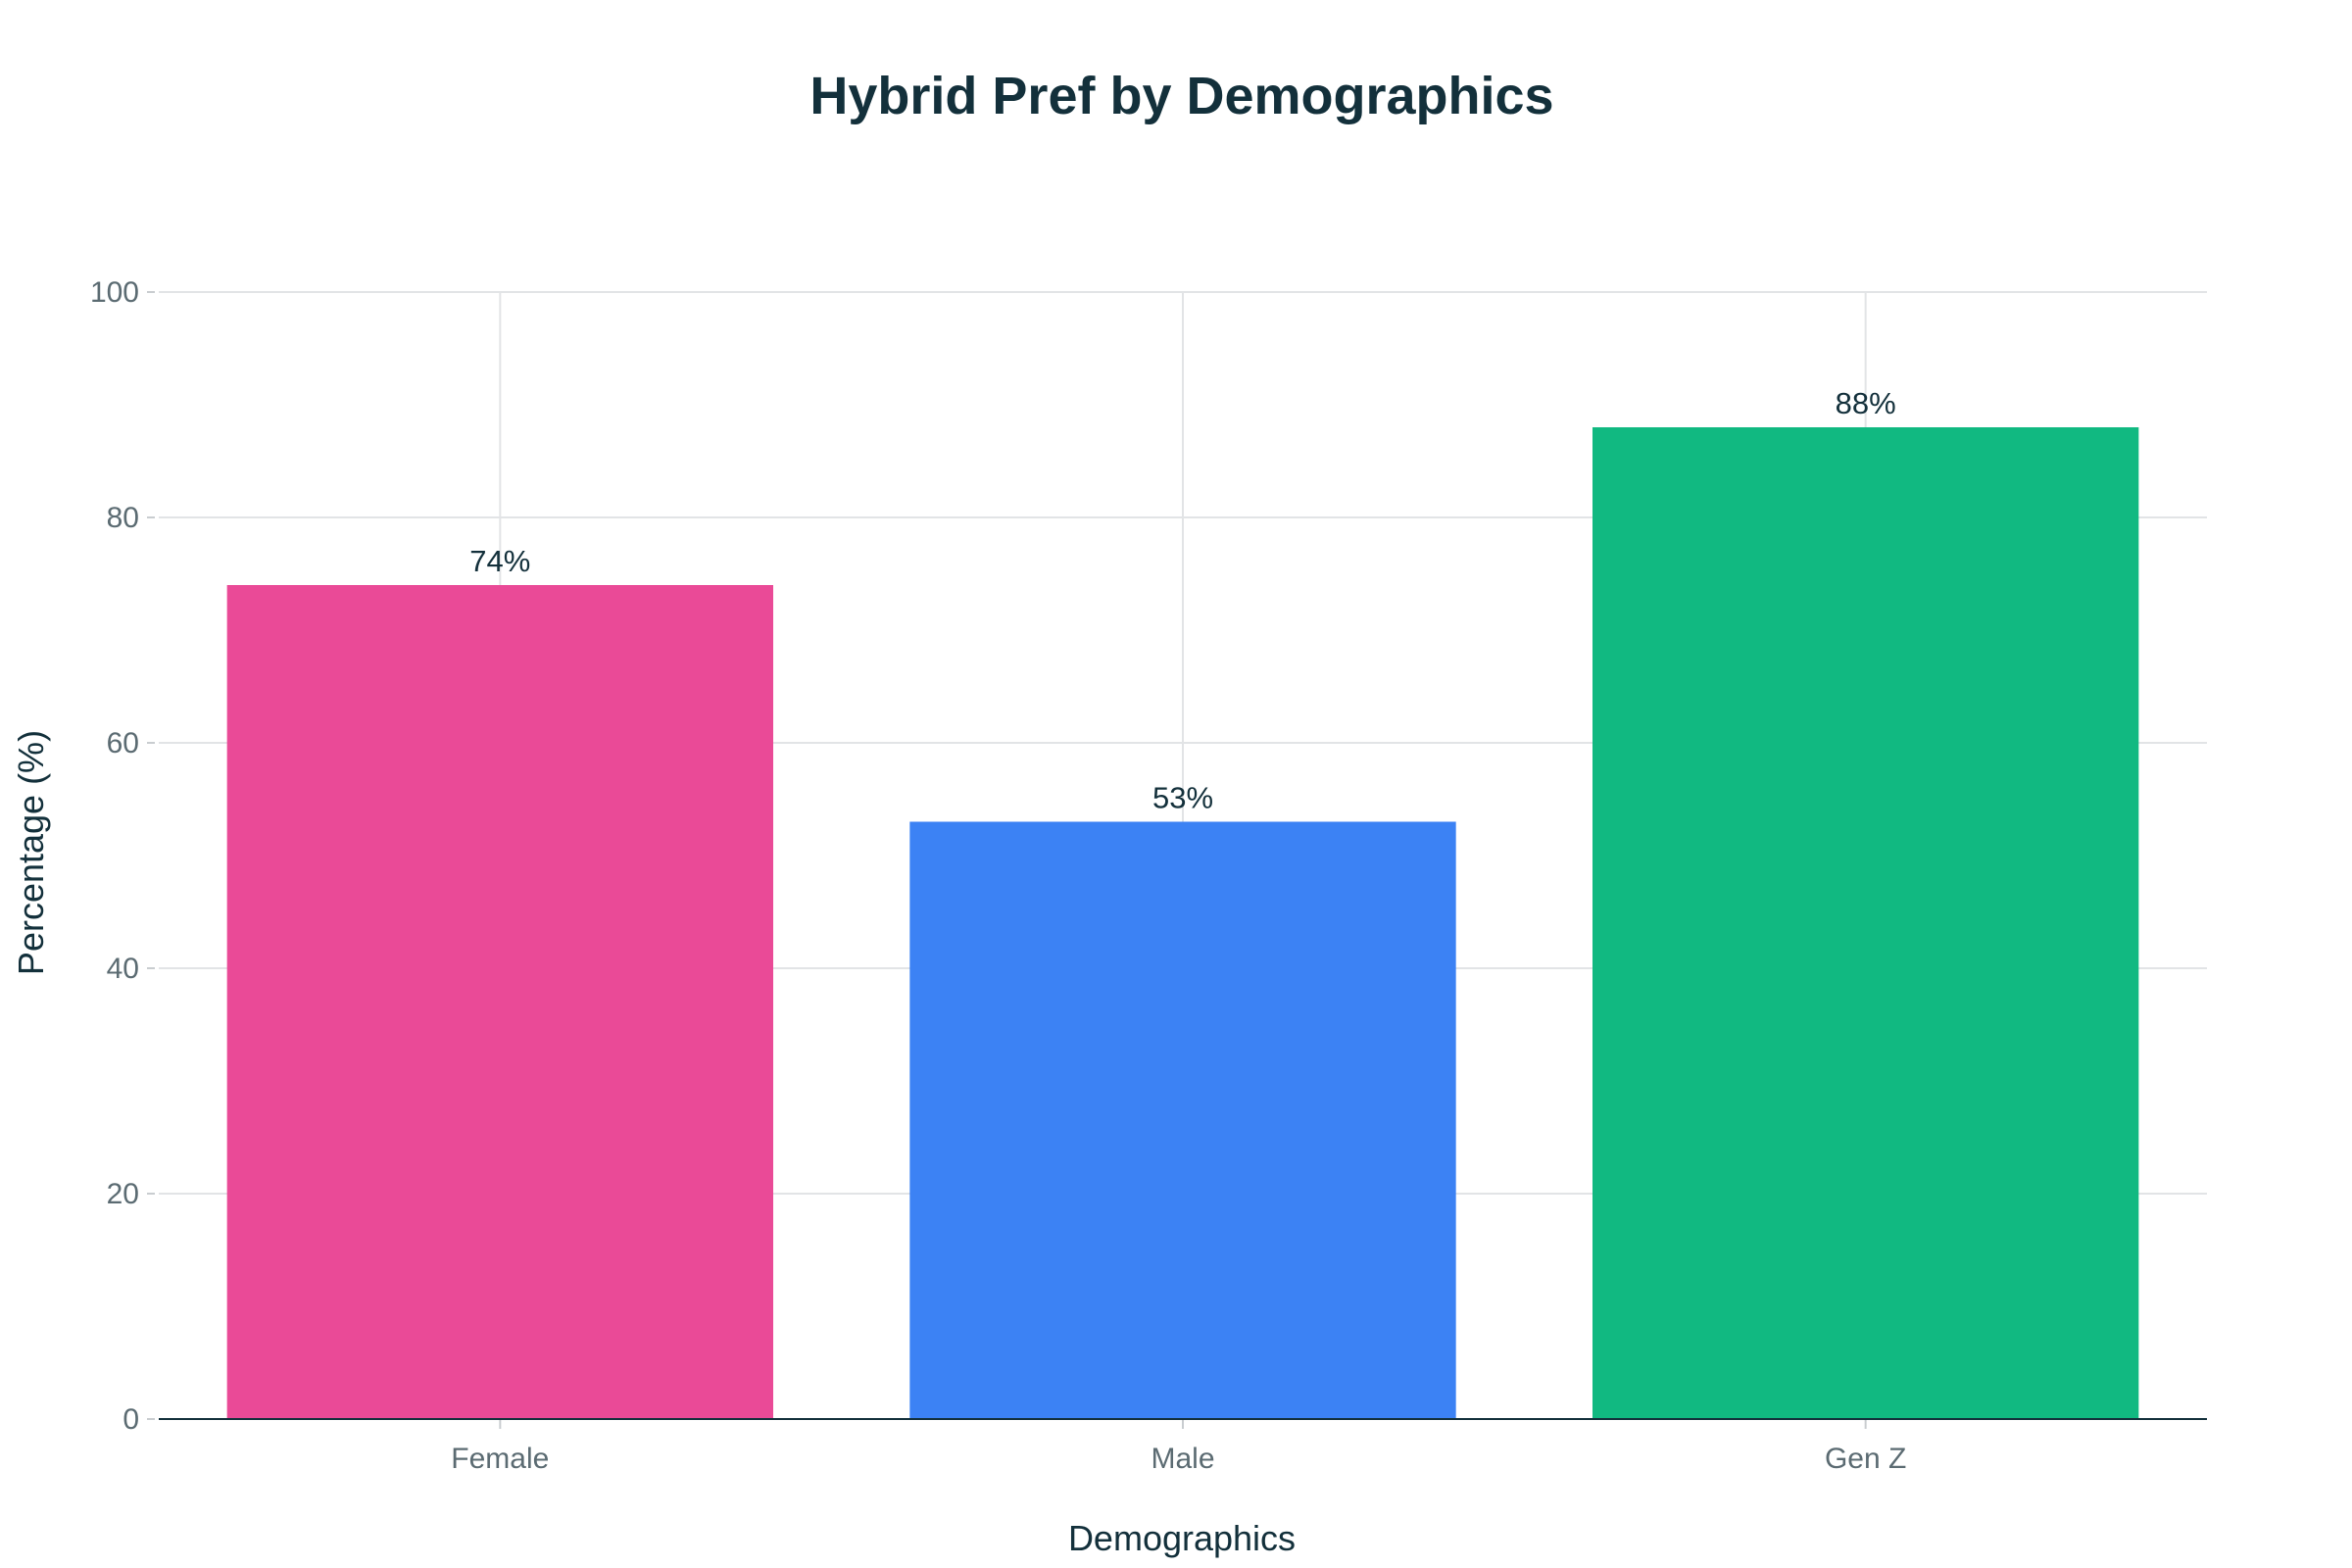 Image resolution: width=2352 pixels, height=1568 pixels. Describe the element at coordinates (130, 1419) in the screenshot. I see `y-tick-label: 0` at that location.